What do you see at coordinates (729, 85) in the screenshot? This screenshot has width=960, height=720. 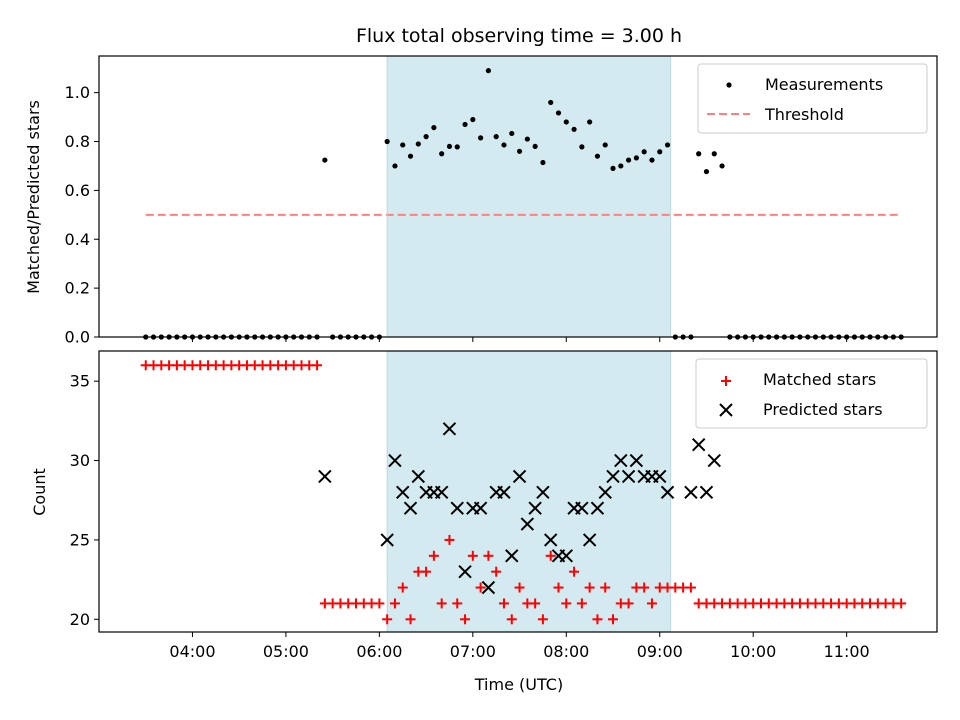 I see `legend-measurements-marker` at bounding box center [729, 85].